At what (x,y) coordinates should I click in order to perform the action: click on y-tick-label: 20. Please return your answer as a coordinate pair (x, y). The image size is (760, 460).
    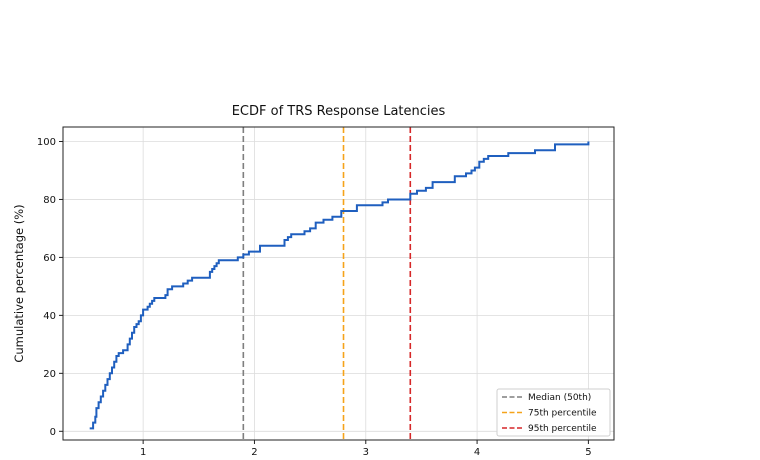
    Looking at the image, I should click on (49, 374).